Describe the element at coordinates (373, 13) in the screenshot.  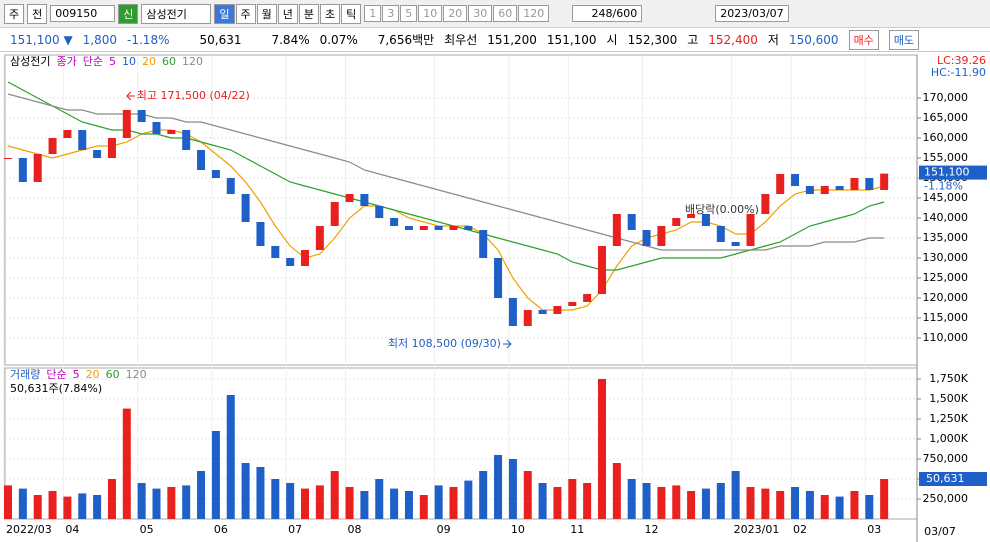
I see `interval-button: 1` at that location.